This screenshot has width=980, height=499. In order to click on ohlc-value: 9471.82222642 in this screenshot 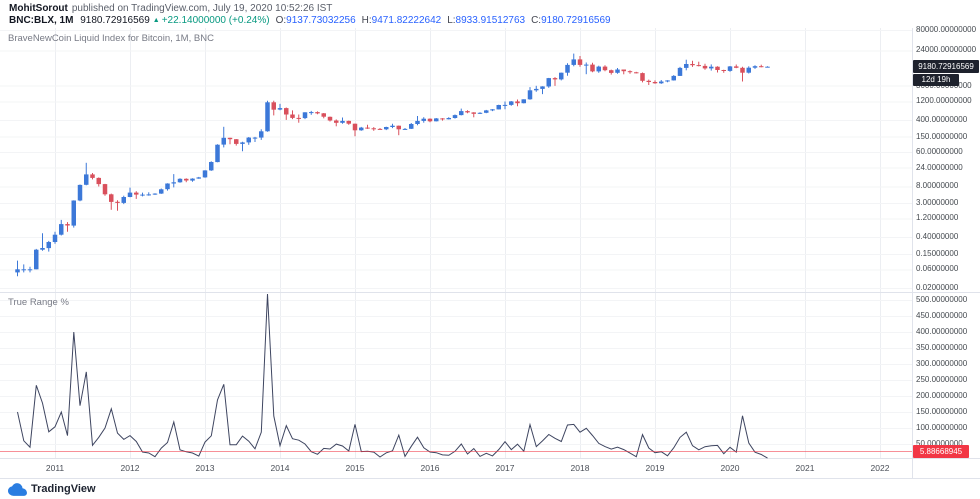, I will do `click(406, 20)`.